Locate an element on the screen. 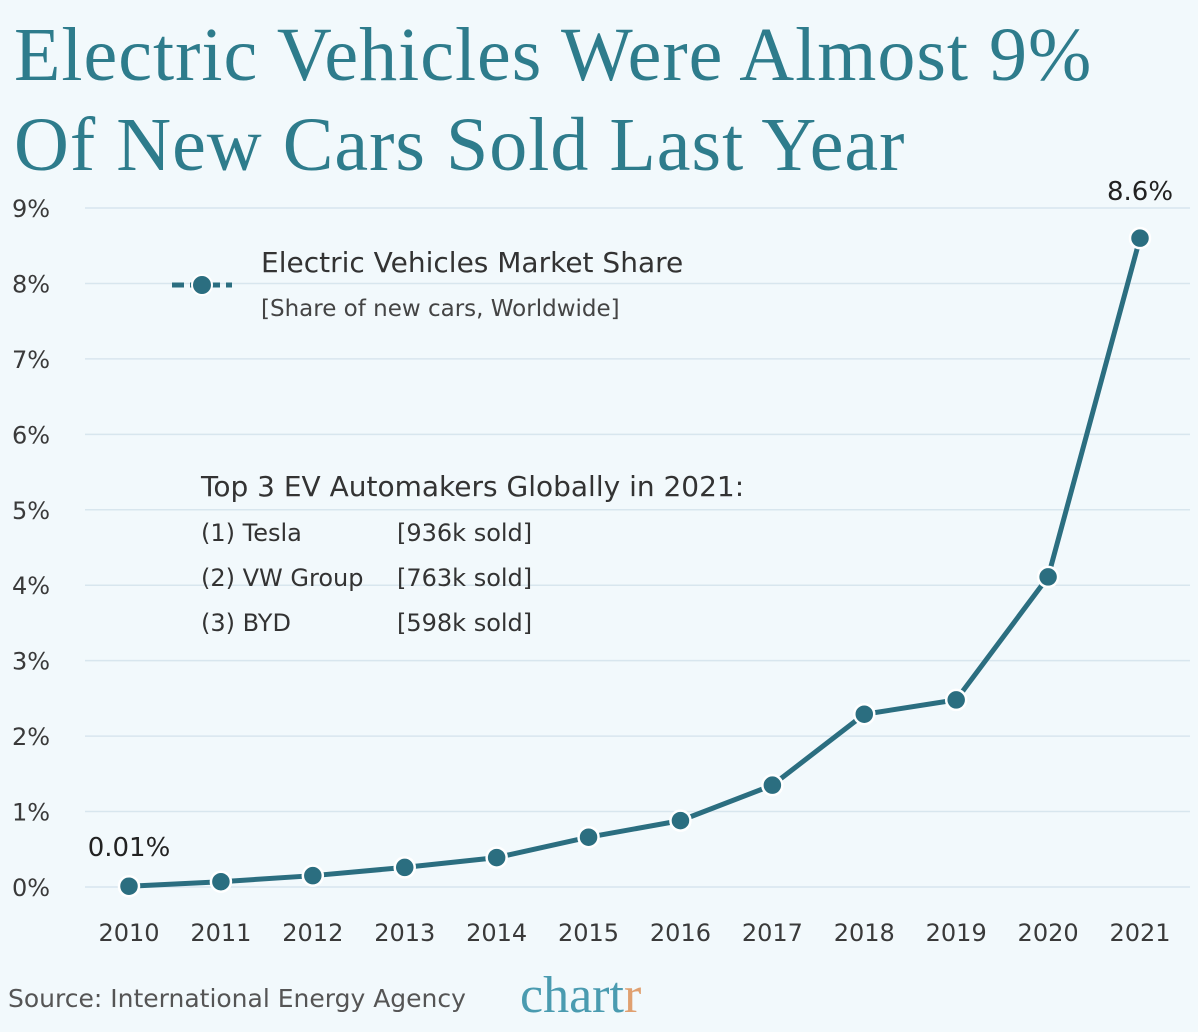 This screenshot has width=1198, height=1032. y-tick-label: 9% is located at coordinates (31, 209).